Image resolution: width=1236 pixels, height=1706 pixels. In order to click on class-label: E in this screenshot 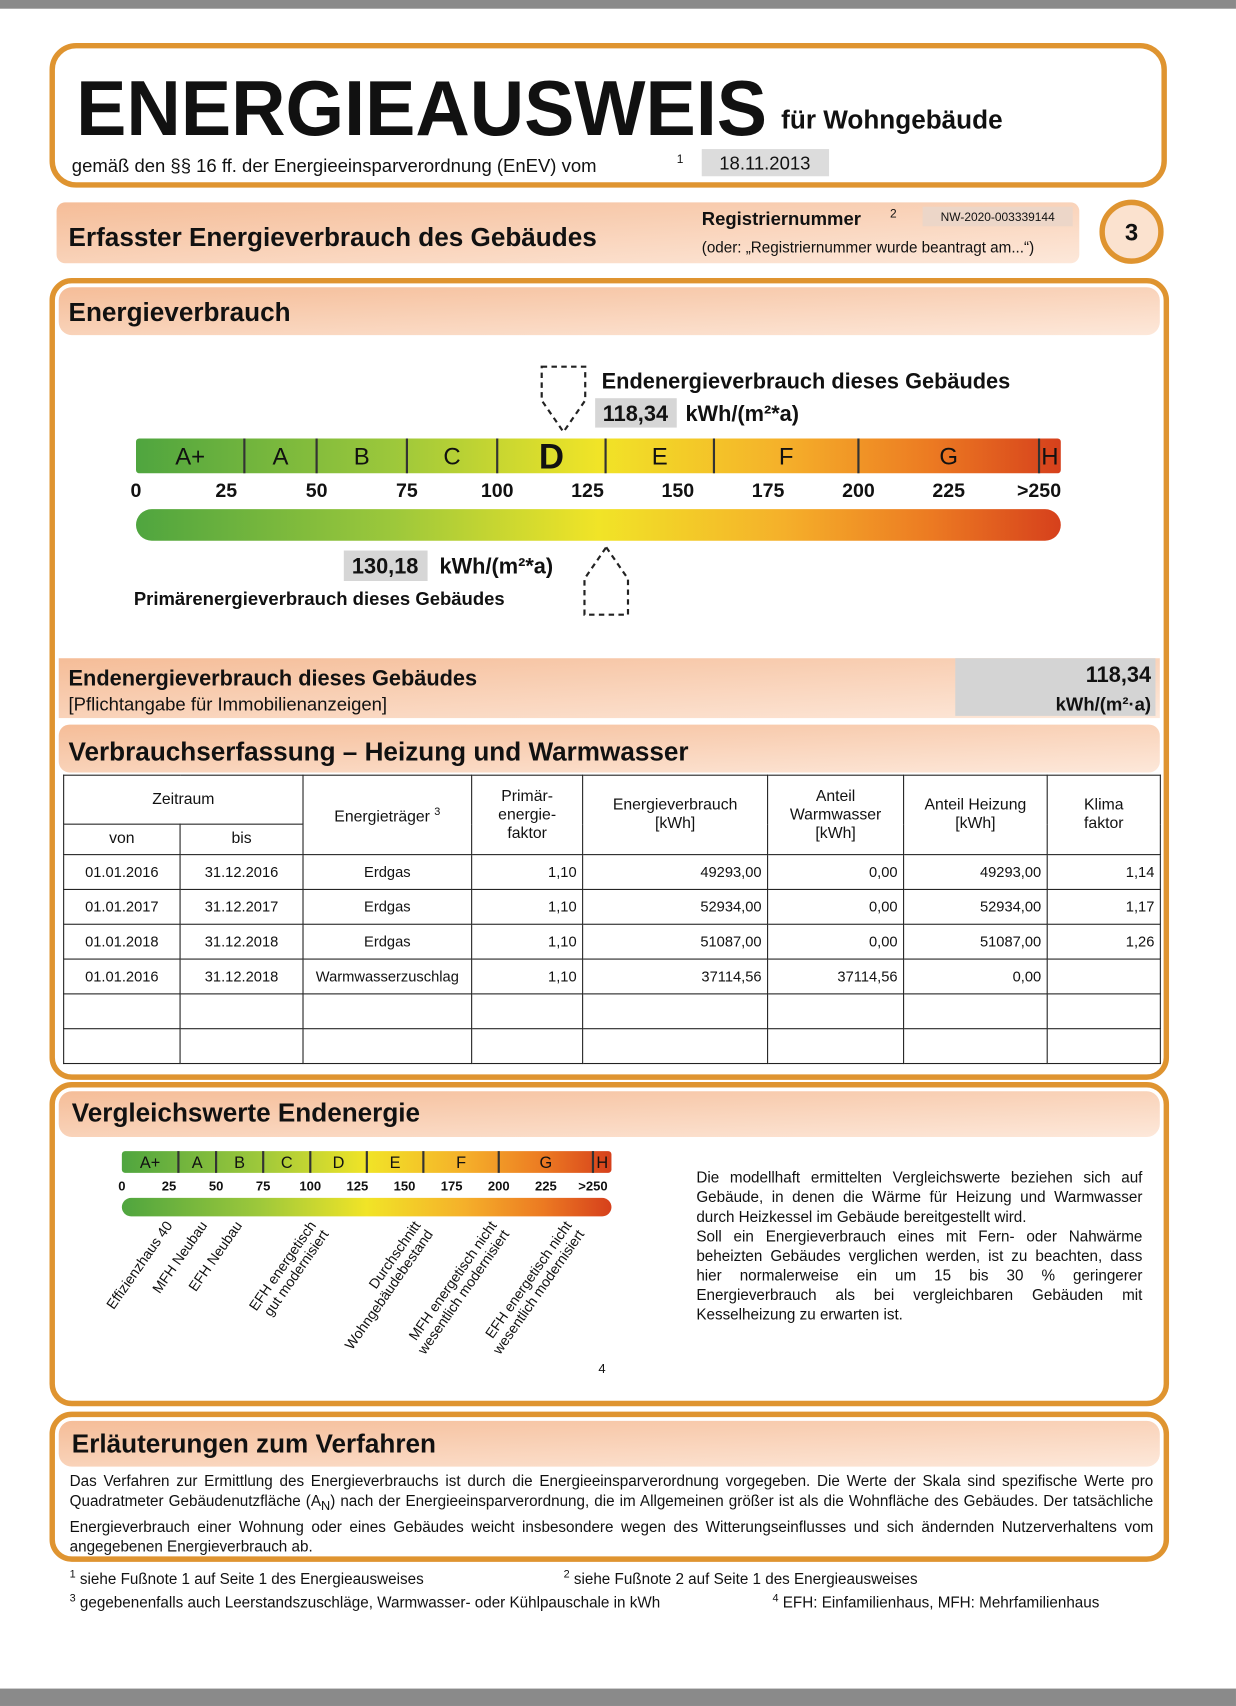, I will do `click(395, 1163)`.